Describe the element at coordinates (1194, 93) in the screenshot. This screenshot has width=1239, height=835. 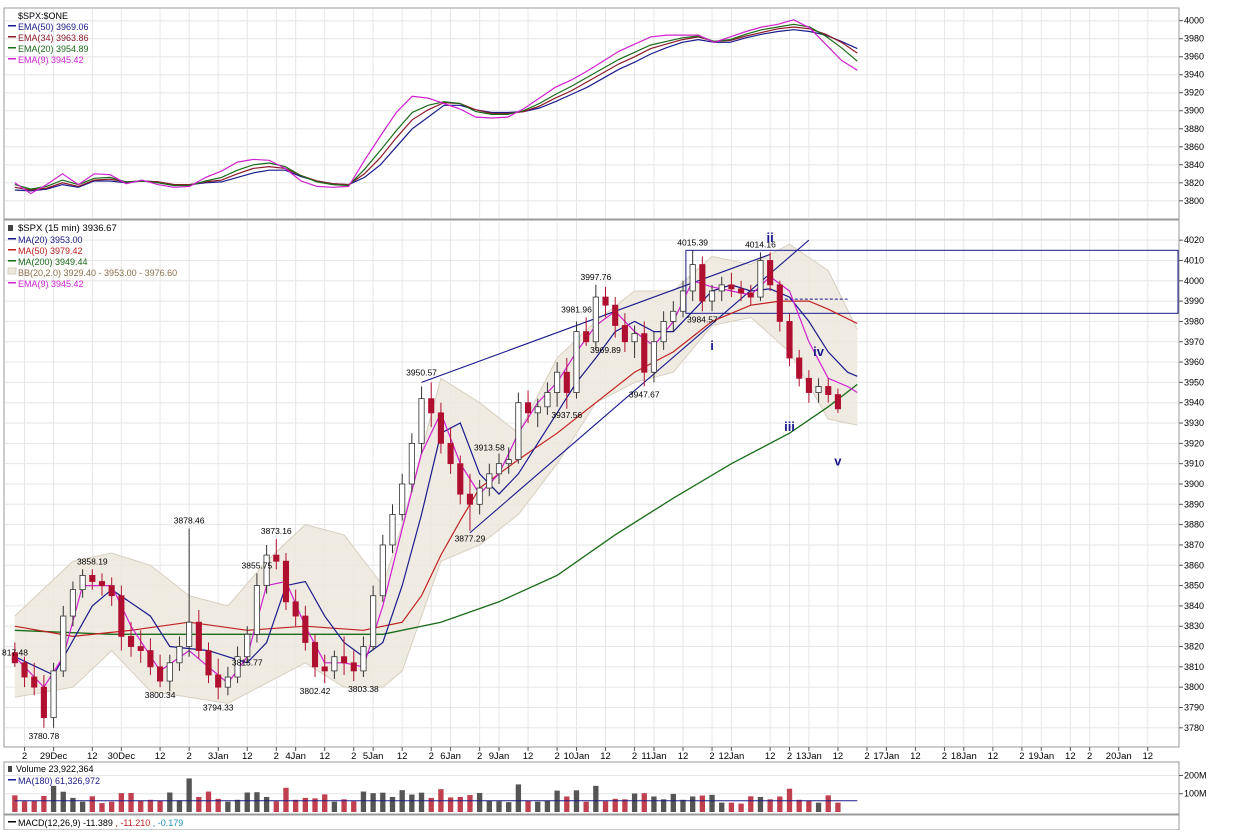
I see `ema-y-tick-label: 3920` at that location.